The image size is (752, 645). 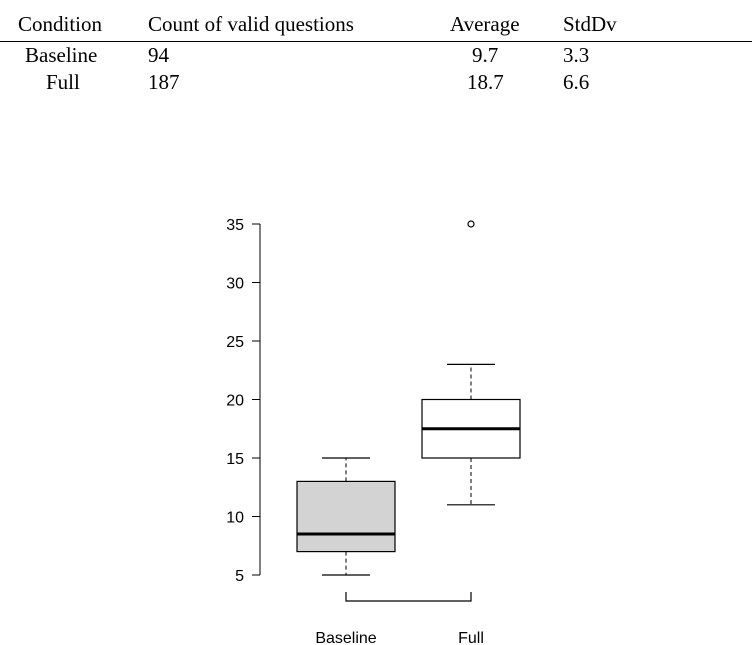 What do you see at coordinates (239, 576) in the screenshot?
I see `y-tick-label: 5` at bounding box center [239, 576].